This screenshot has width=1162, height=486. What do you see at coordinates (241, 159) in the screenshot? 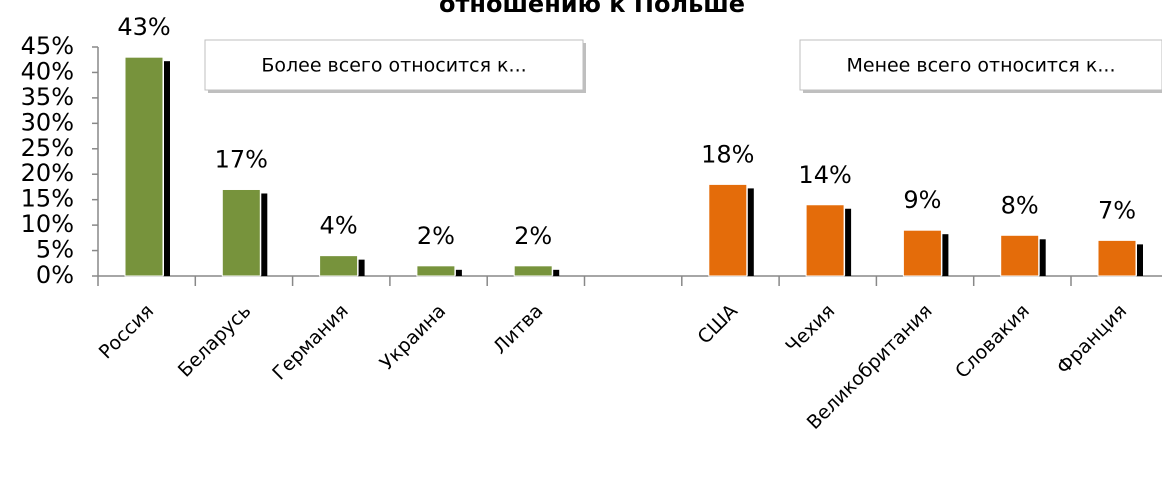
I see `data-label: 17%` at bounding box center [241, 159].